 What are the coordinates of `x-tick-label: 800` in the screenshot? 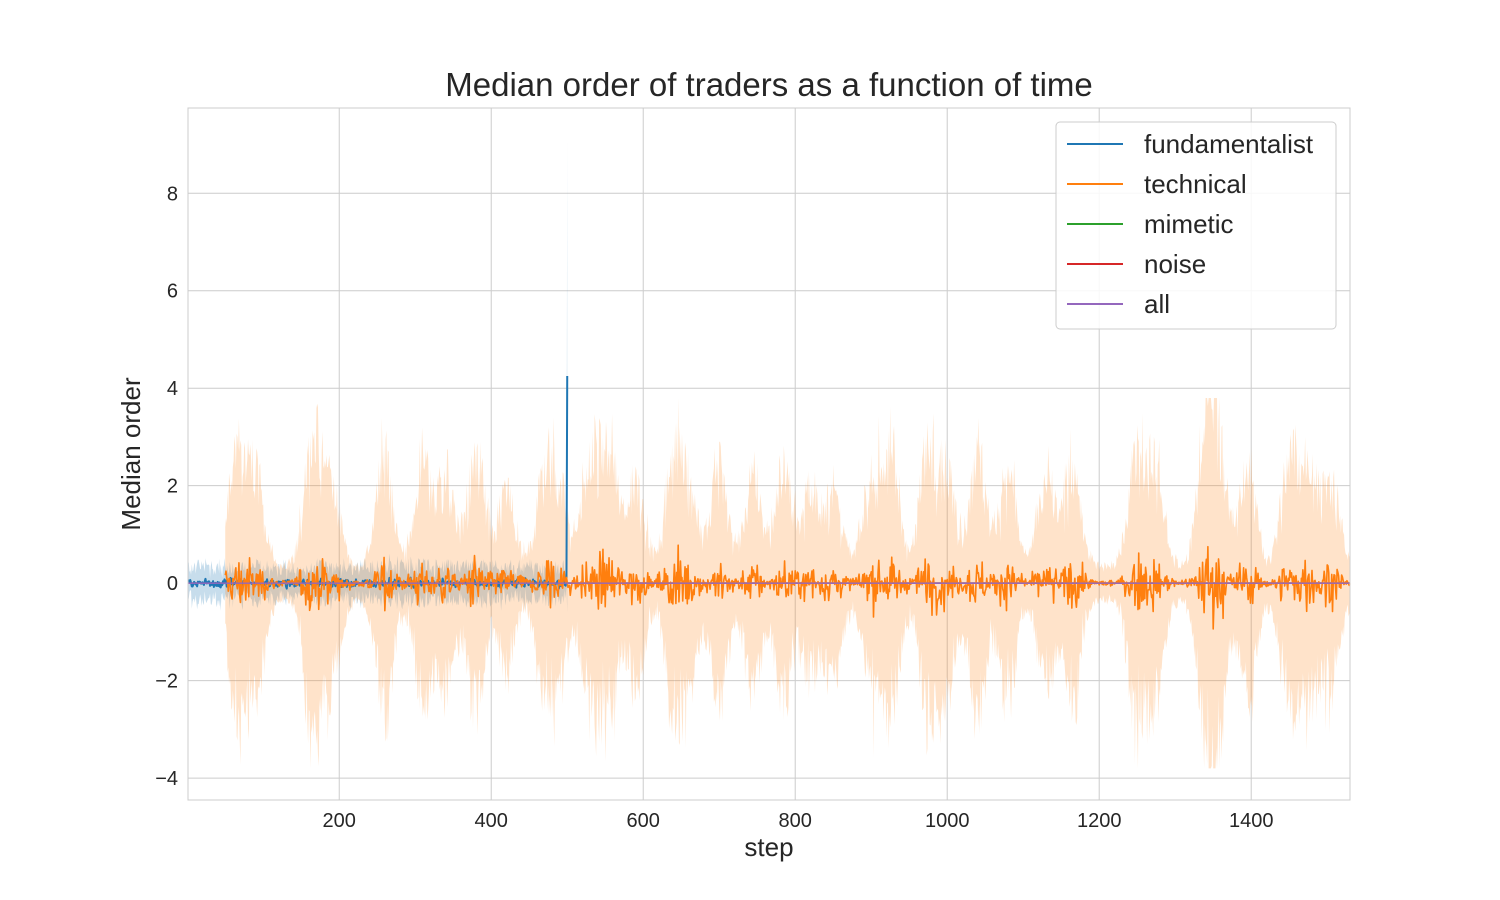 It's located at (795, 821).